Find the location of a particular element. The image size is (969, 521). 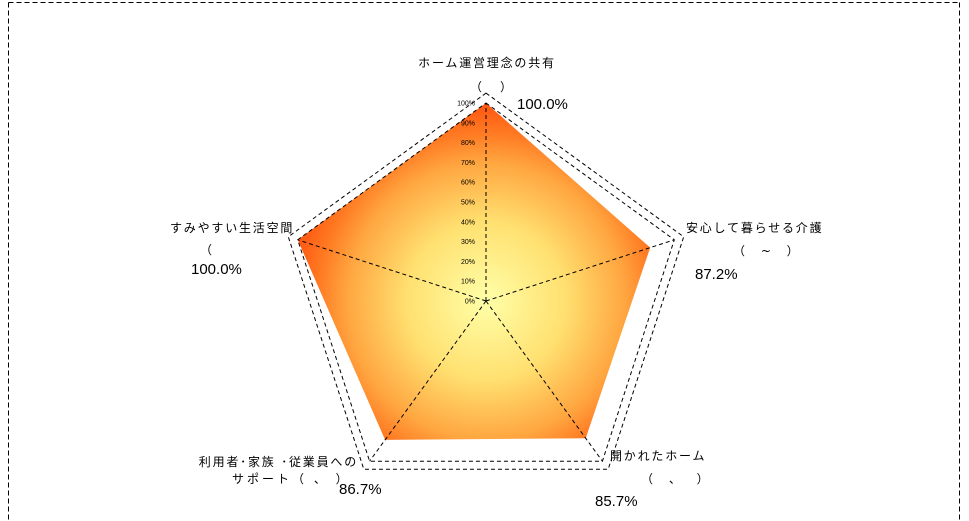

tick-label: 20% is located at coordinates (468, 262).